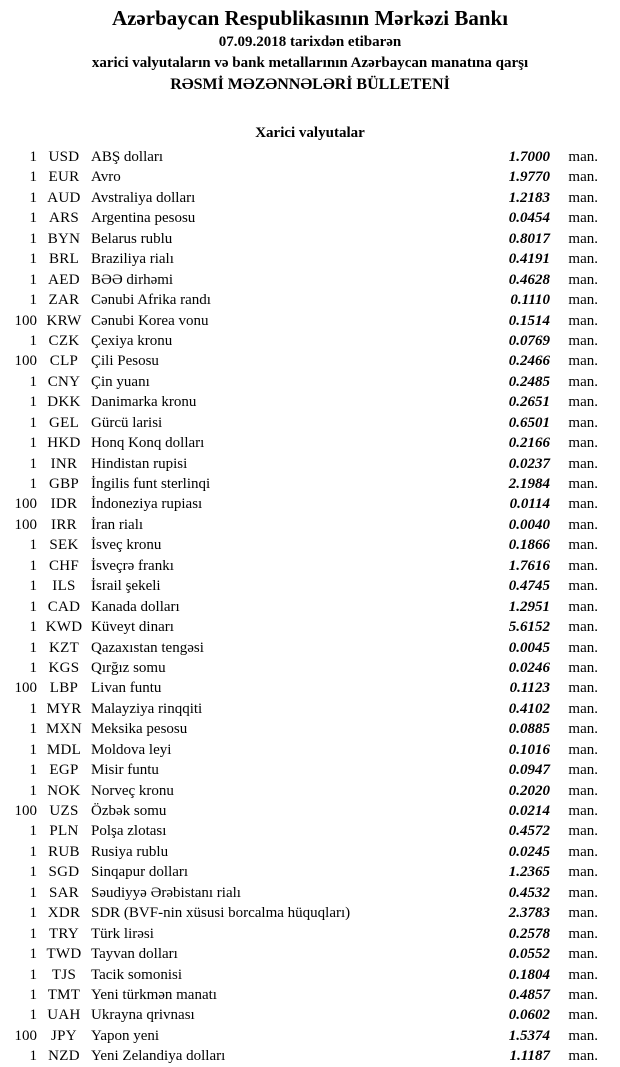 The width and height of the screenshot is (620, 1067). Describe the element at coordinates (529, 381) in the screenshot. I see `rate-value-cell: 0.2485` at that location.